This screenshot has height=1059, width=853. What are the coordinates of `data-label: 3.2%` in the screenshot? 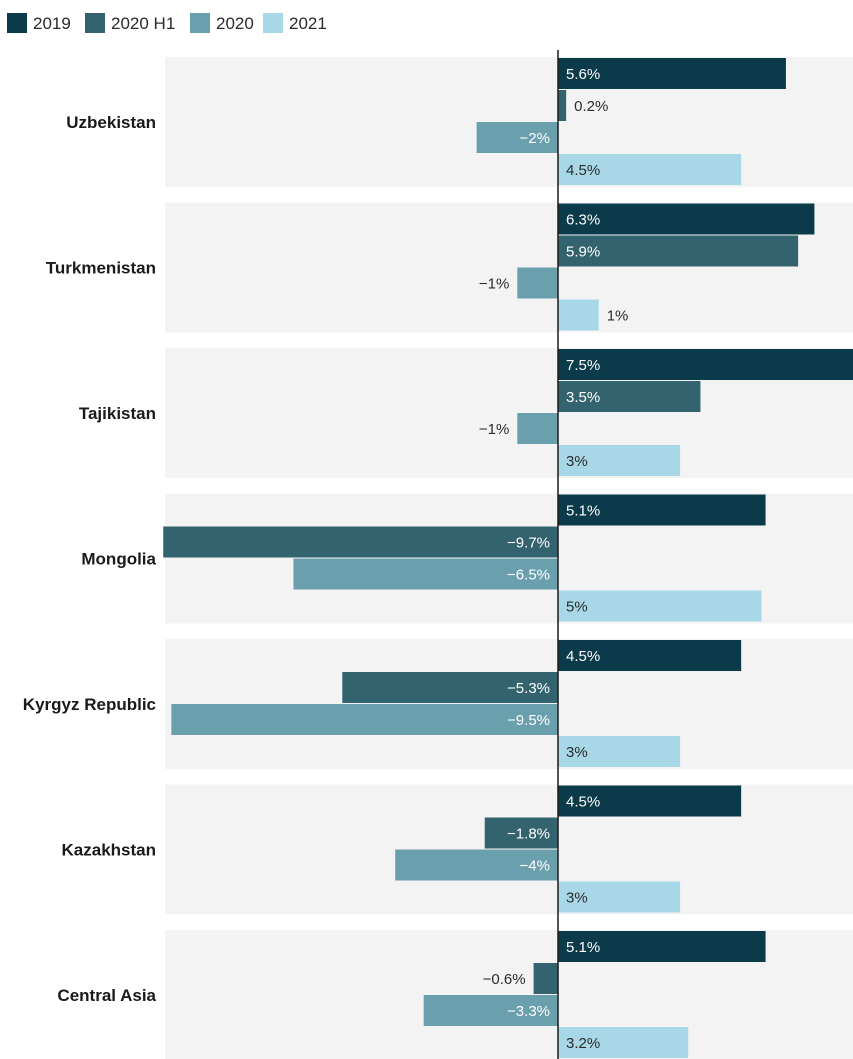 It's located at (583, 1043).